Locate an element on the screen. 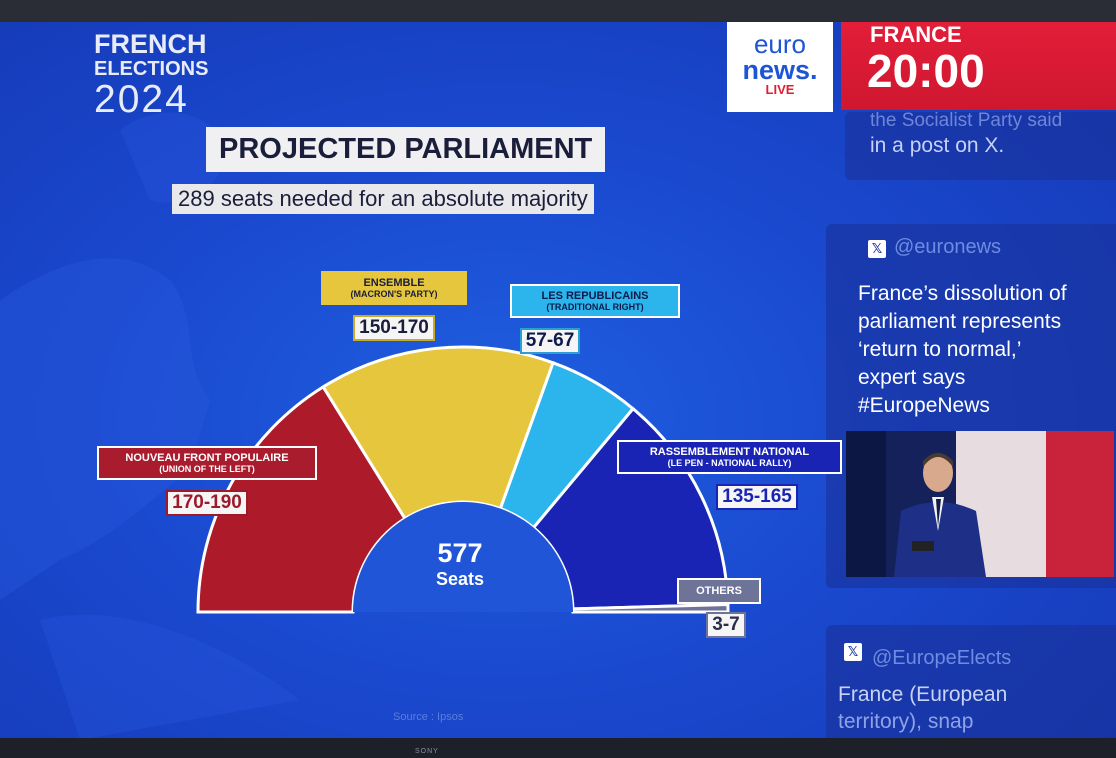 This screenshot has width=1116, height=758. ensemble-name-box: ENSEMBLE (MACRON'S PARTY) is located at coordinates (394, 288).